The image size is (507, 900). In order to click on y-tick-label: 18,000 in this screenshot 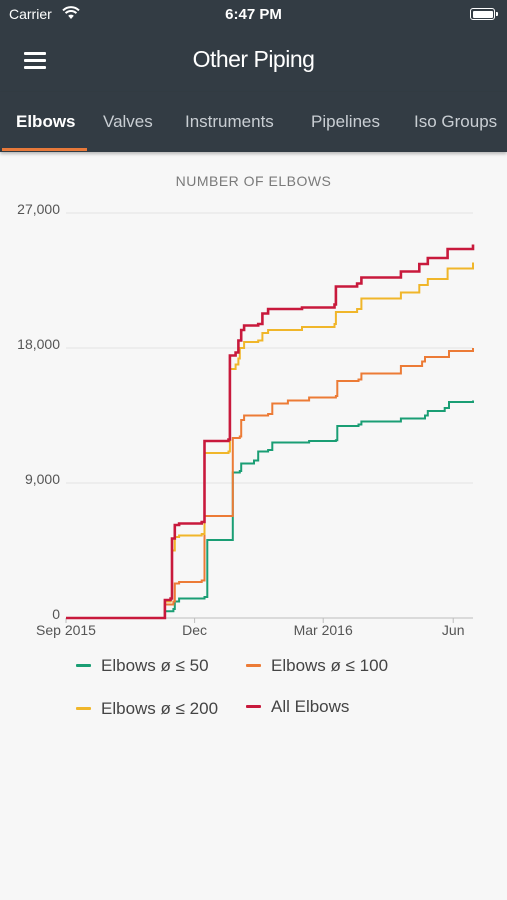, I will do `click(38, 344)`.